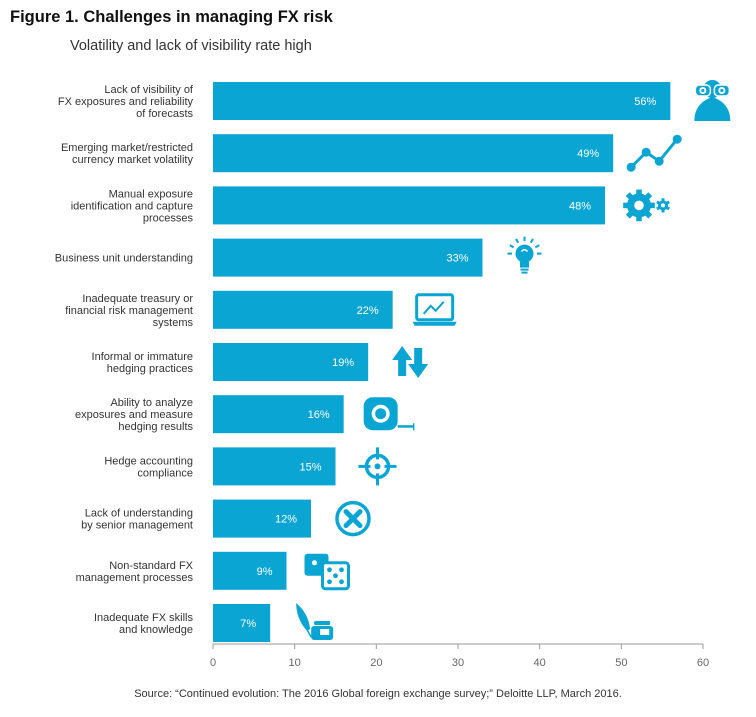  What do you see at coordinates (377, 466) in the screenshot?
I see `crosshair-icon` at bounding box center [377, 466].